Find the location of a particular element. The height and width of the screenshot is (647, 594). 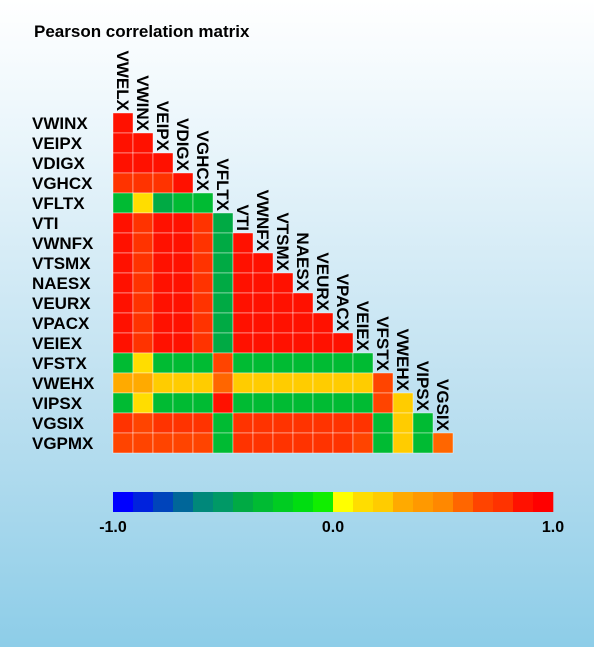

heatmap-cell-VIPSX-VWINX is located at coordinates (143, 403).